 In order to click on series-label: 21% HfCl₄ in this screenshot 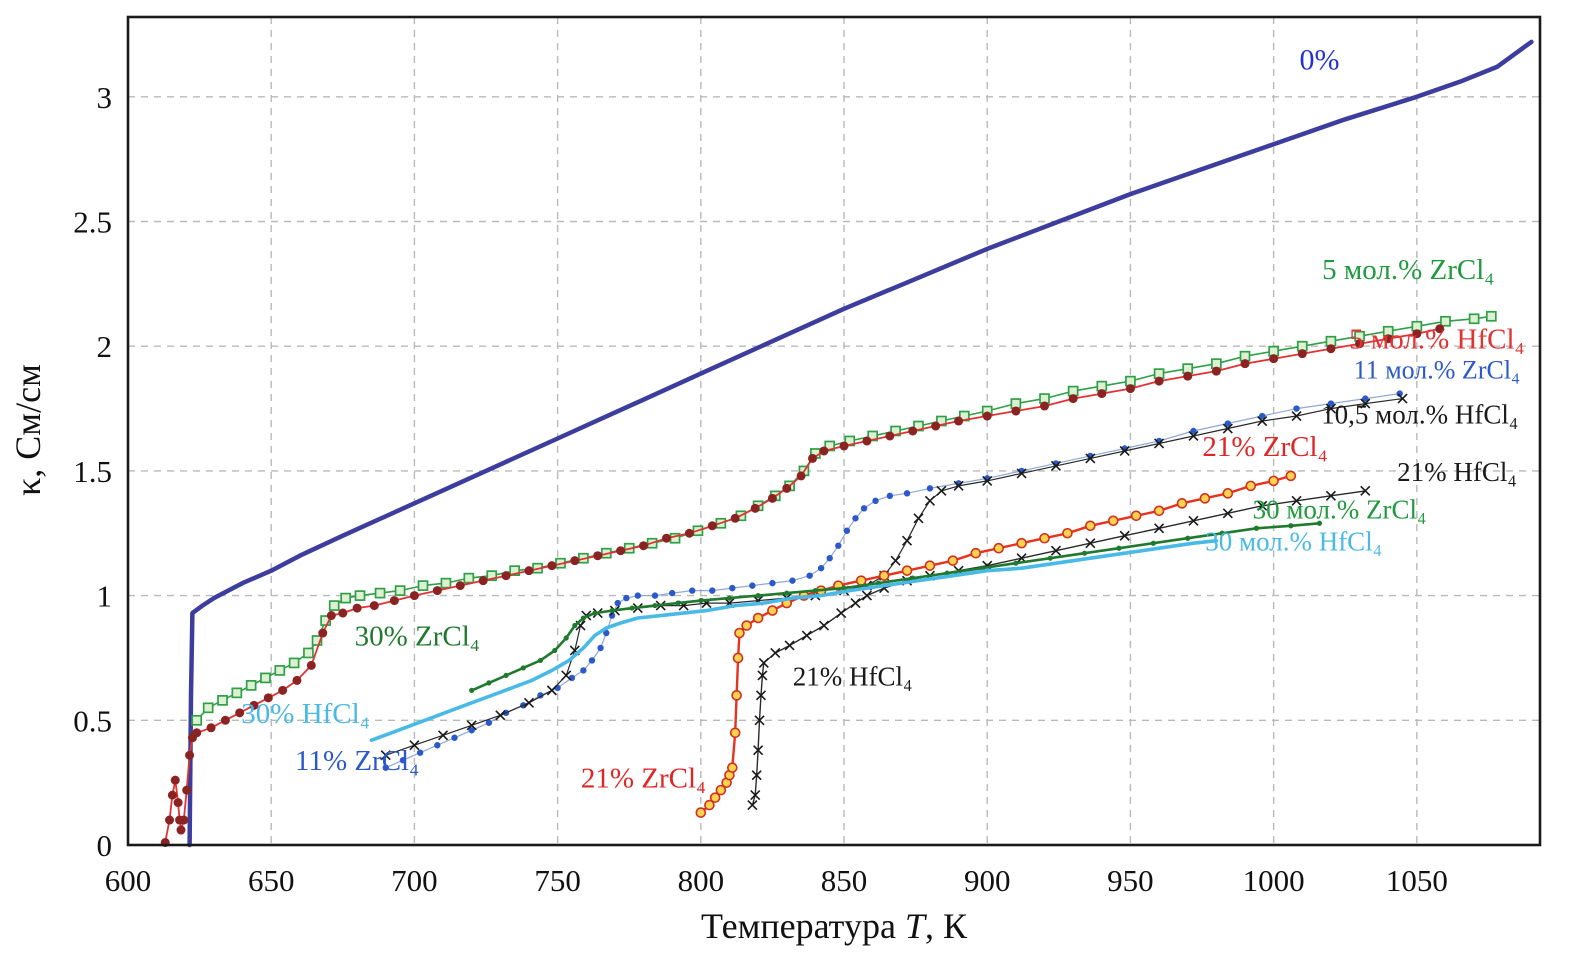, I will do `click(1457, 472)`.